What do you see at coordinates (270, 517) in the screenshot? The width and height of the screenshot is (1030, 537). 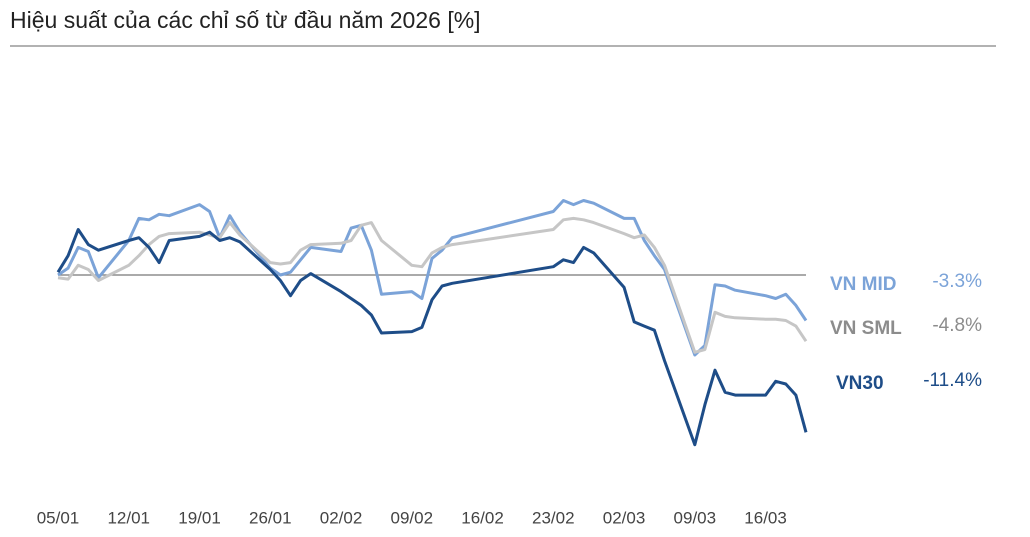 I see `x-tick-label: 26/01` at bounding box center [270, 517].